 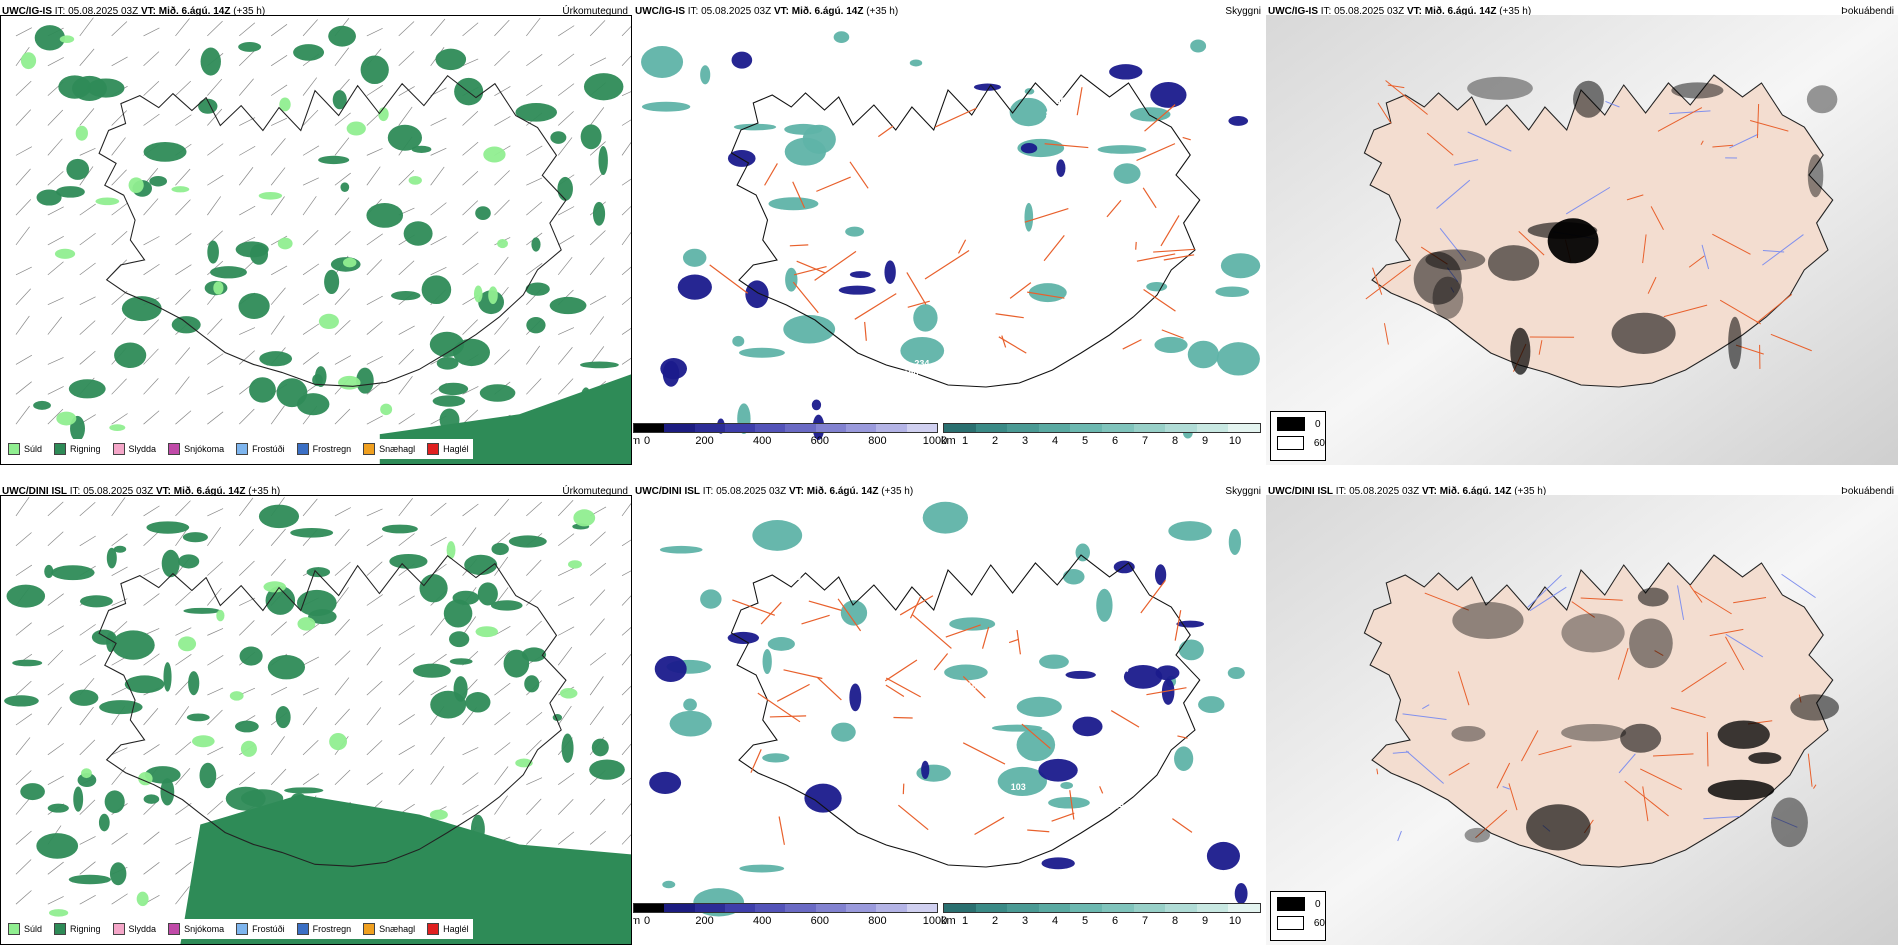 I want to click on init-time: IT: 05.08.2025 03Z, so click(x=1362, y=11).